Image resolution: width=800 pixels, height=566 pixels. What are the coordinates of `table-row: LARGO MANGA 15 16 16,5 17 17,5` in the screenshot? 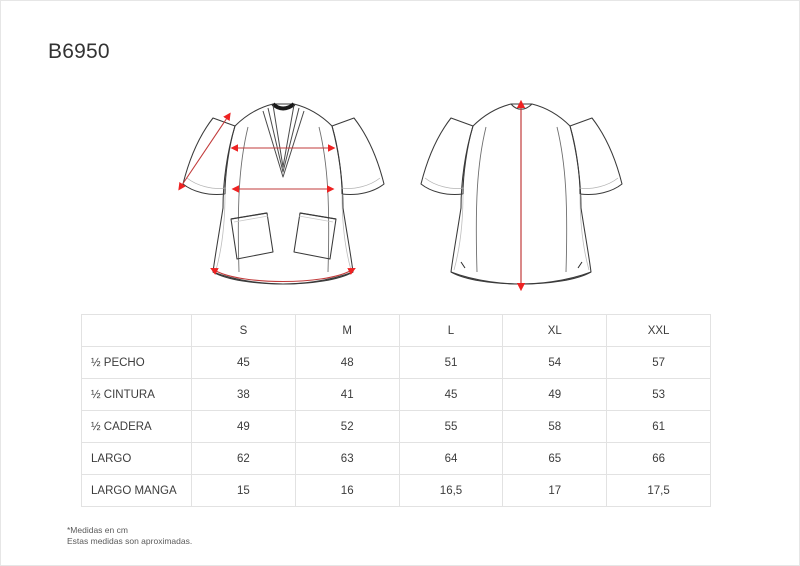 It's located at (396, 490).